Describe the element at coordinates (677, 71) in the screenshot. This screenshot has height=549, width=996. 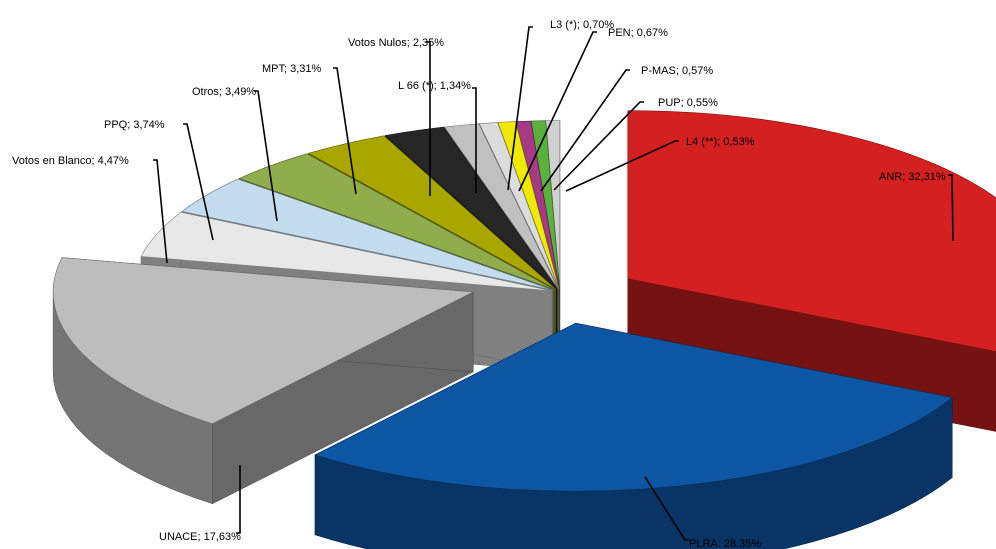
I see `slice-label: P-MAS; 0,57%` at that location.